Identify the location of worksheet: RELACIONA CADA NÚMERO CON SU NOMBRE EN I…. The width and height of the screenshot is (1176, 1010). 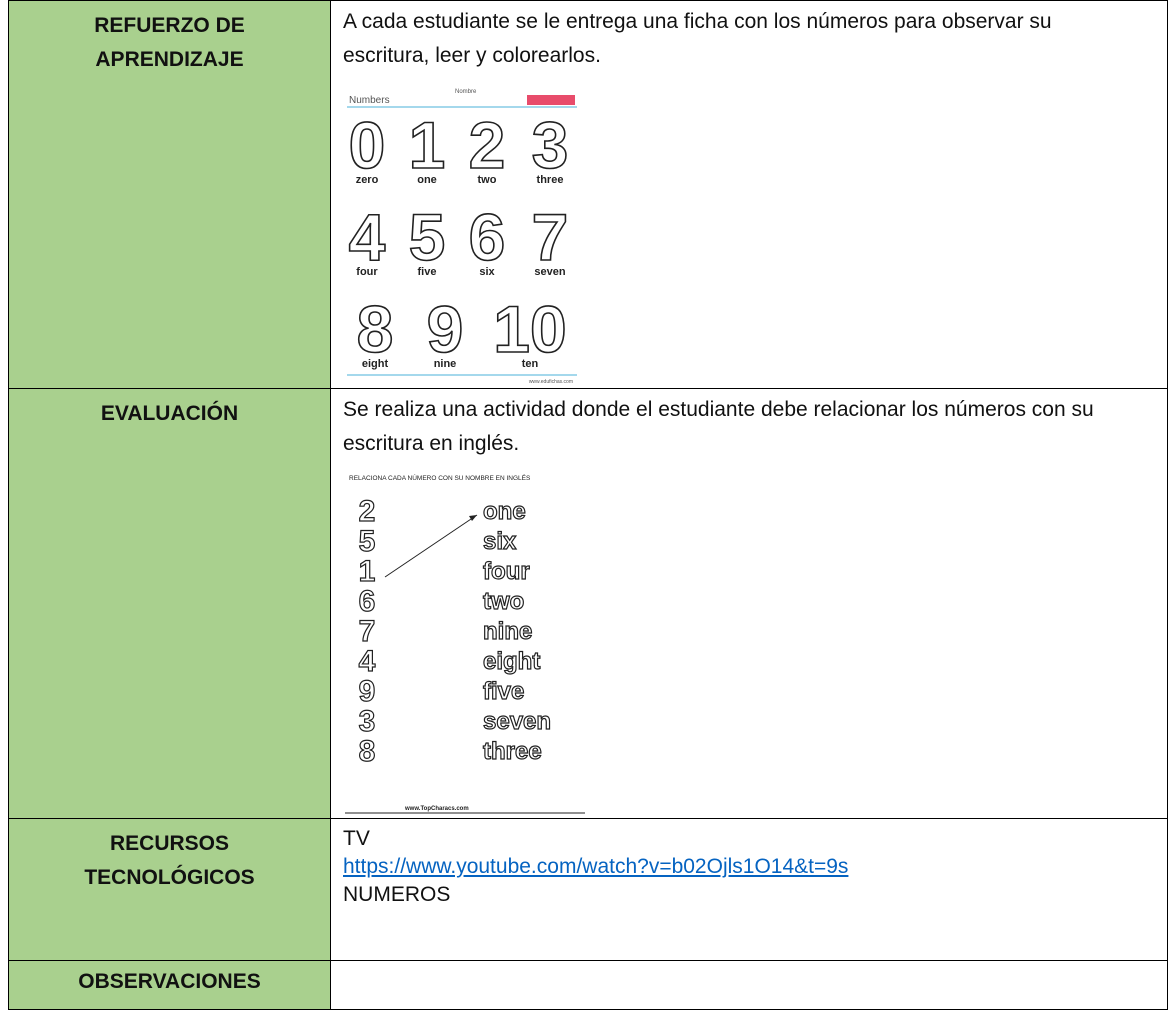
(465, 643).